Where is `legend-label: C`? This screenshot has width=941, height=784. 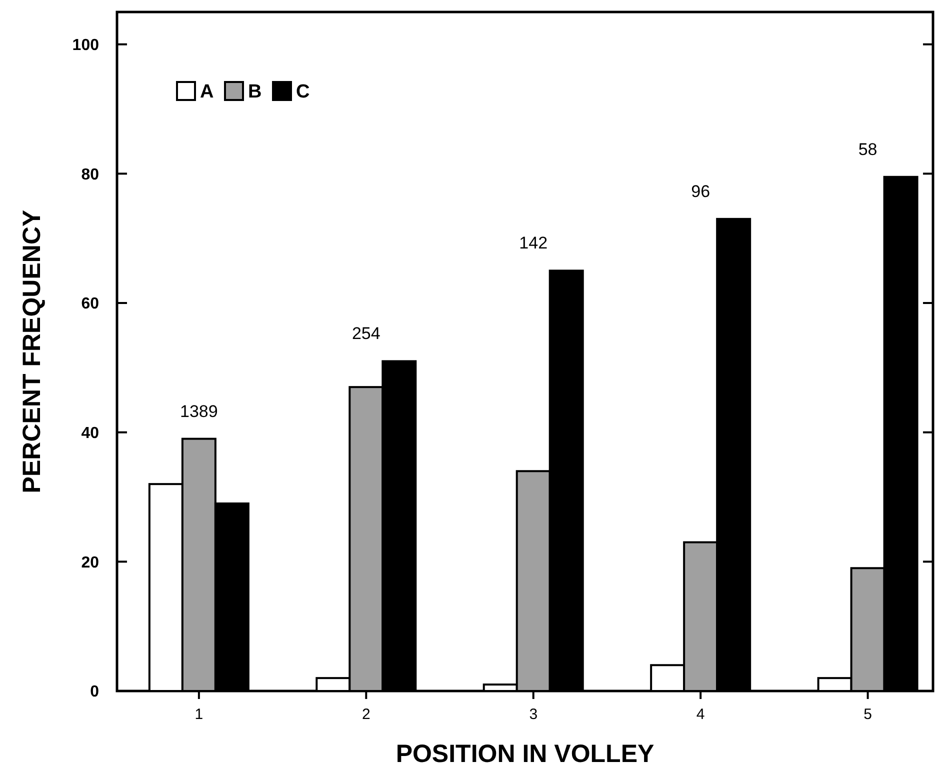 legend-label: C is located at coordinates (303, 92).